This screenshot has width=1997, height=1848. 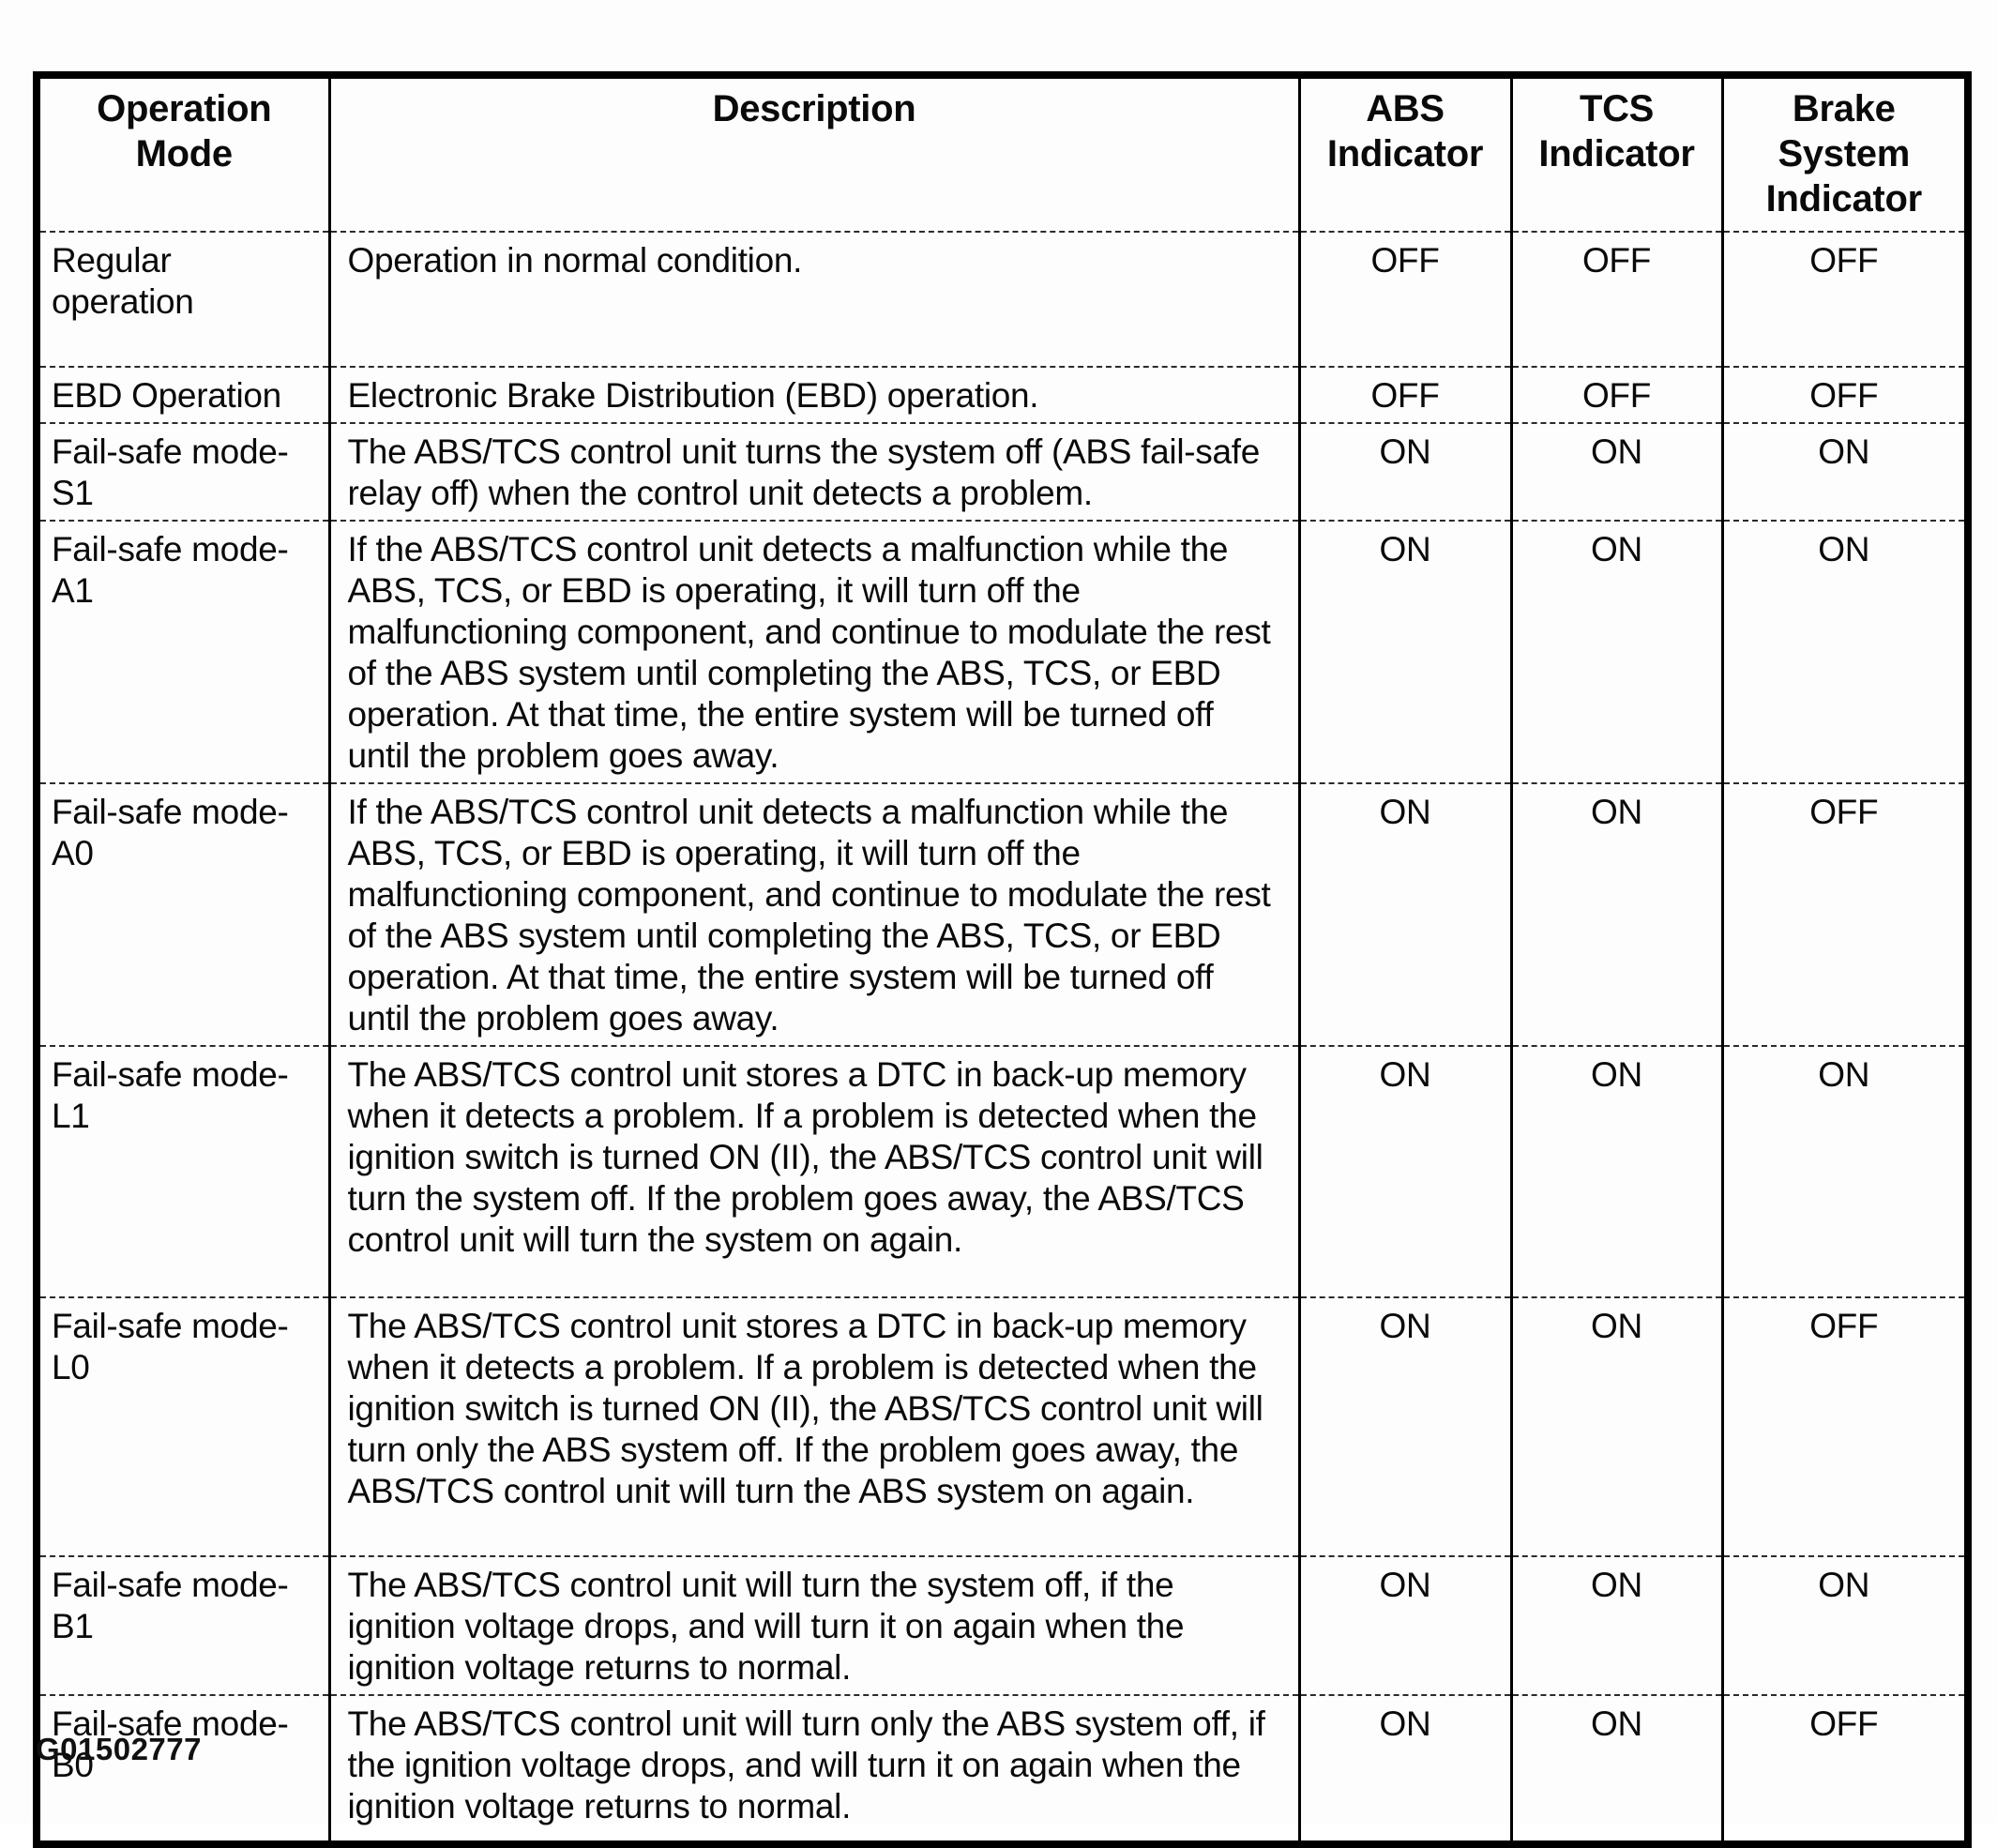 What do you see at coordinates (813, 153) in the screenshot?
I see `column-header-description: Description` at bounding box center [813, 153].